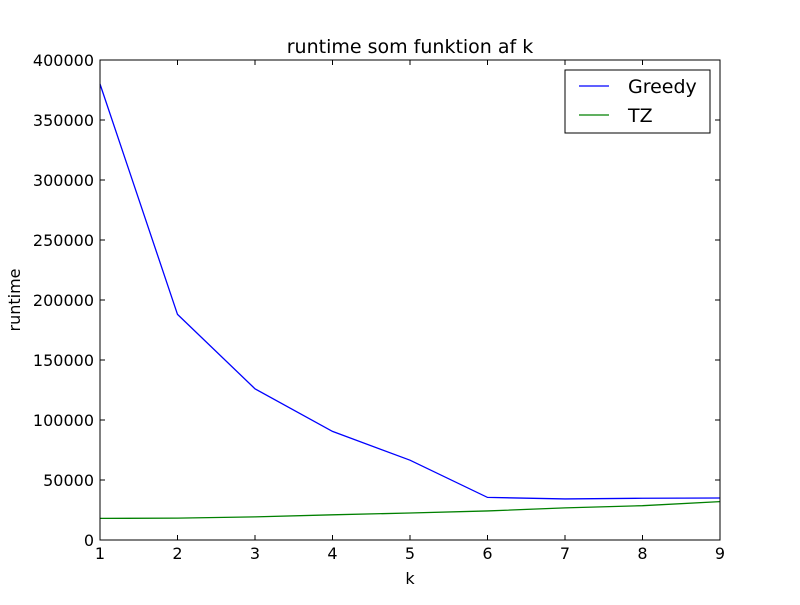 This screenshot has width=800, height=605. I want to click on x-tick-label: 9, so click(720, 553).